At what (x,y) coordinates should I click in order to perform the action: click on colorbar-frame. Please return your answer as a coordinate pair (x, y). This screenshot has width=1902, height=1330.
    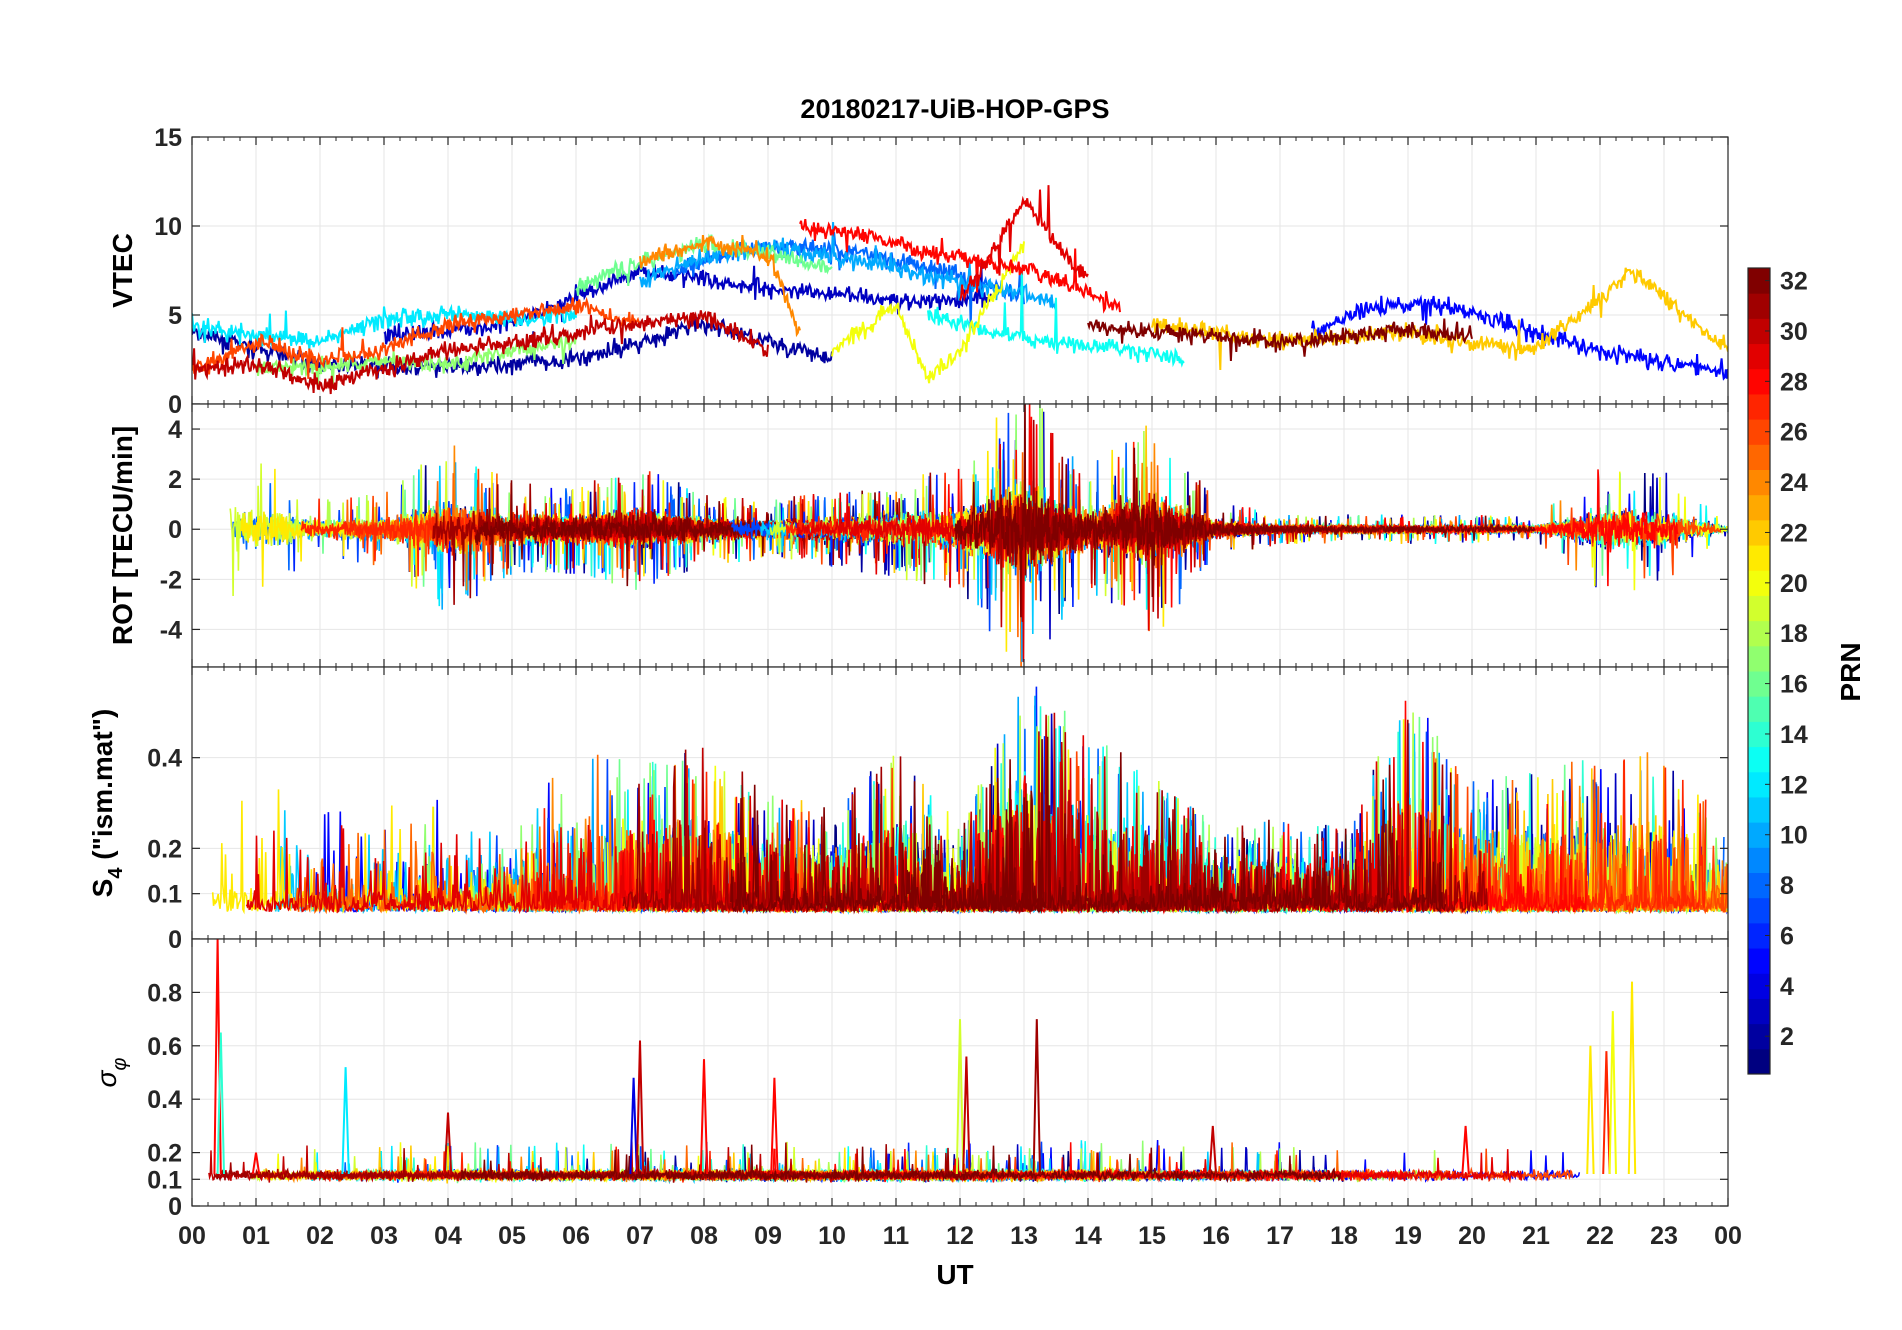
    Looking at the image, I should click on (1759, 671).